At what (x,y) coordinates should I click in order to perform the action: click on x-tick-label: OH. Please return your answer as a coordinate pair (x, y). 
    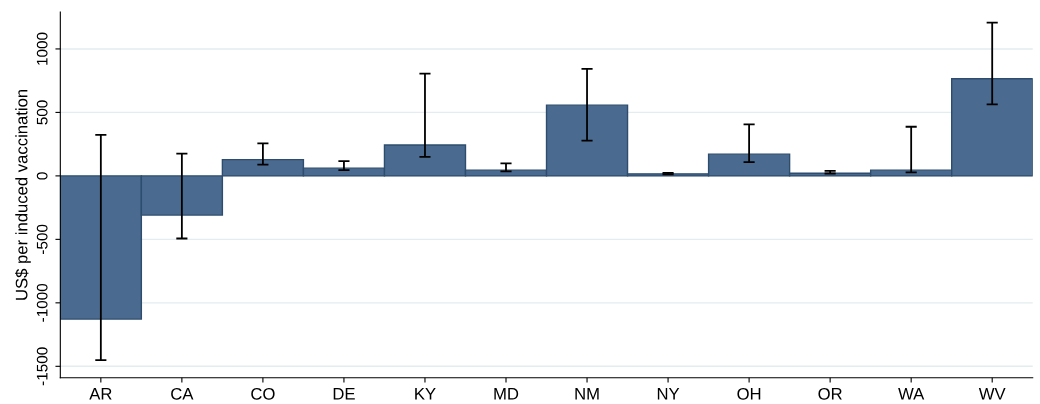
    Looking at the image, I should click on (749, 393).